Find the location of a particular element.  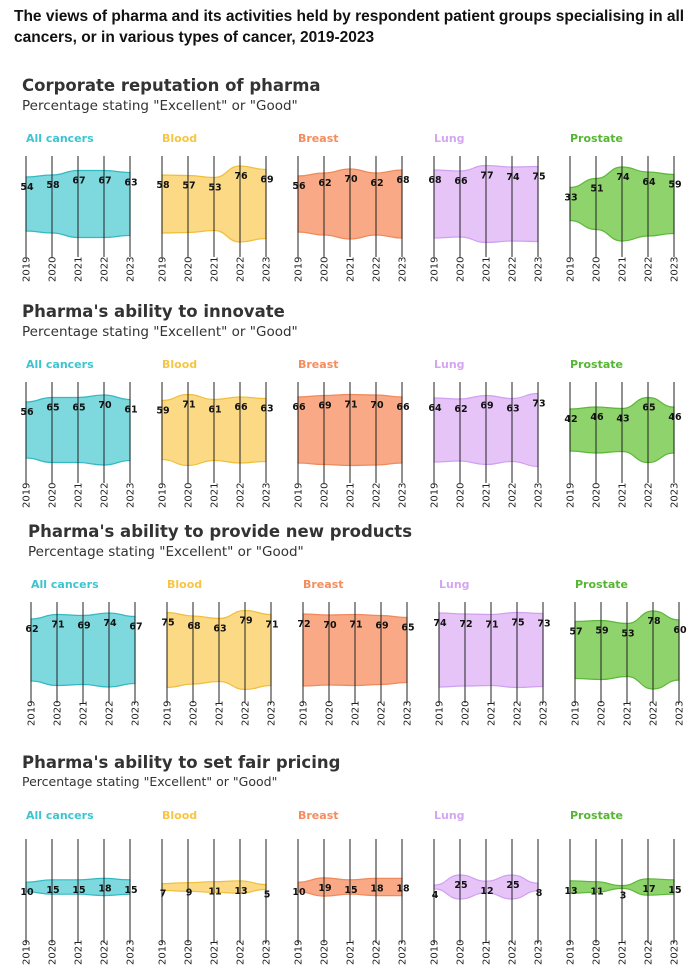

data-label: 10 is located at coordinates (299, 892).